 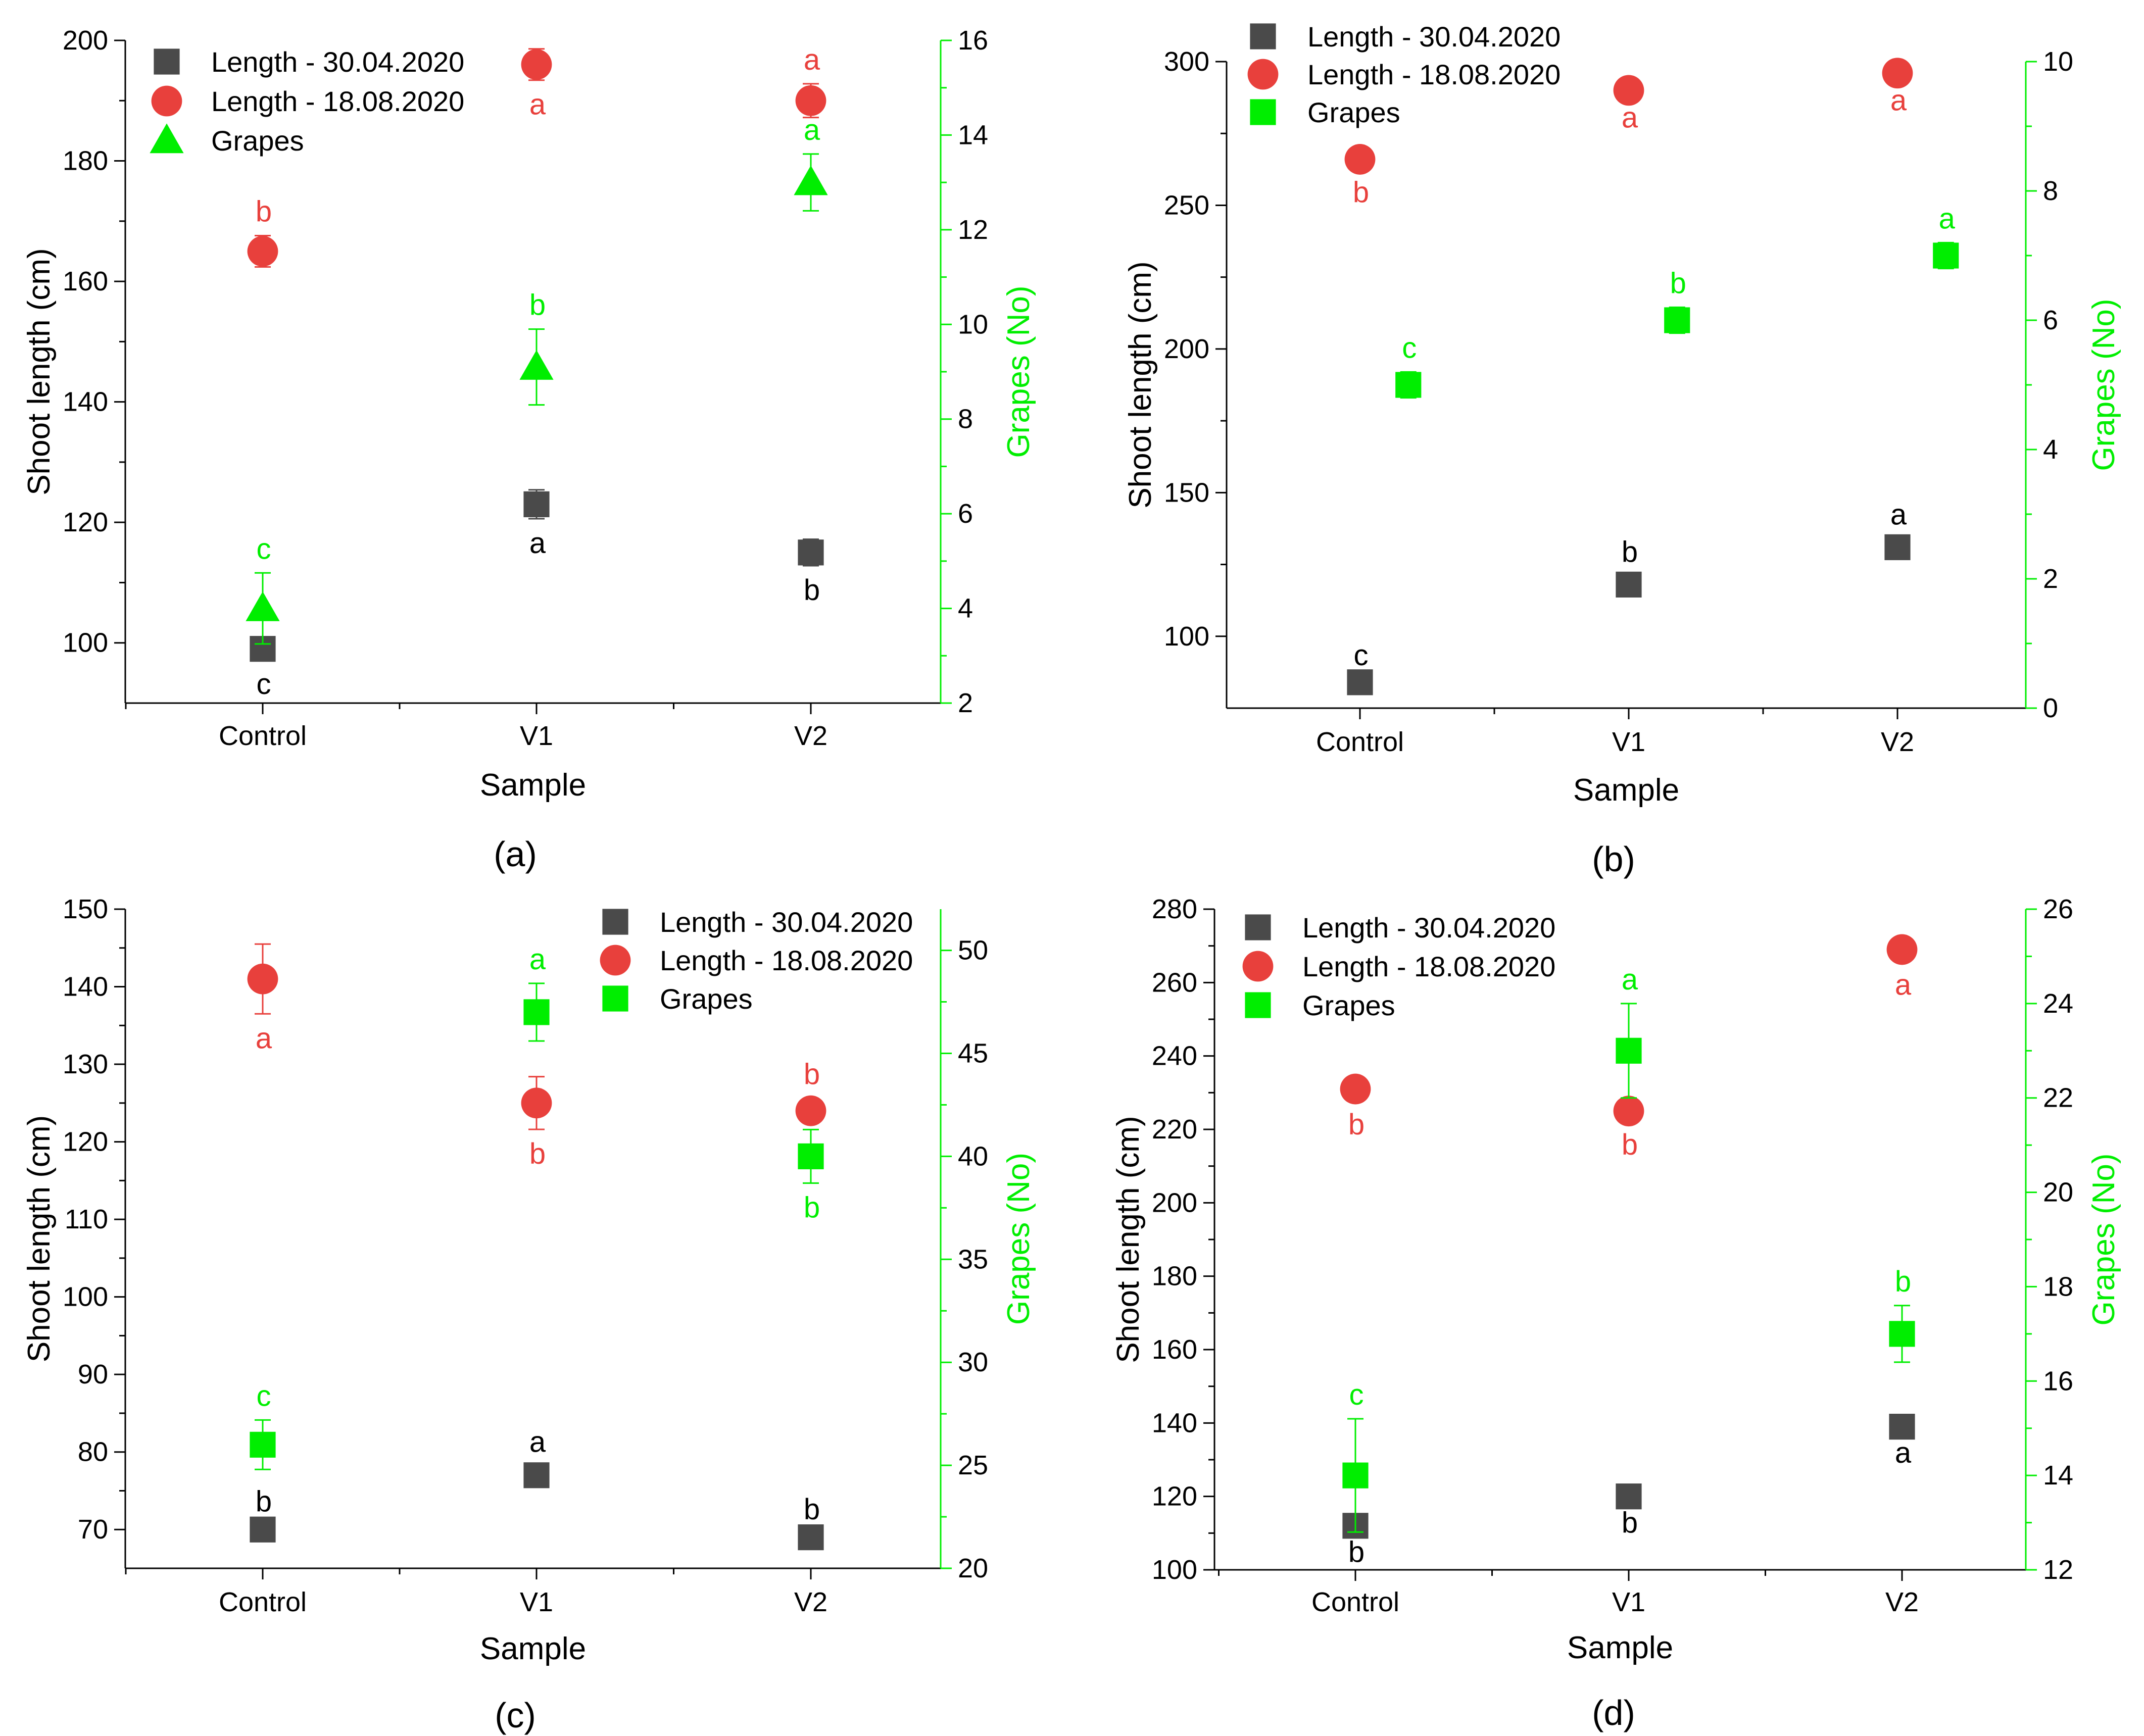 What do you see at coordinates (787, 960) in the screenshot?
I see `legend-label: Length - 18.08.2020` at bounding box center [787, 960].